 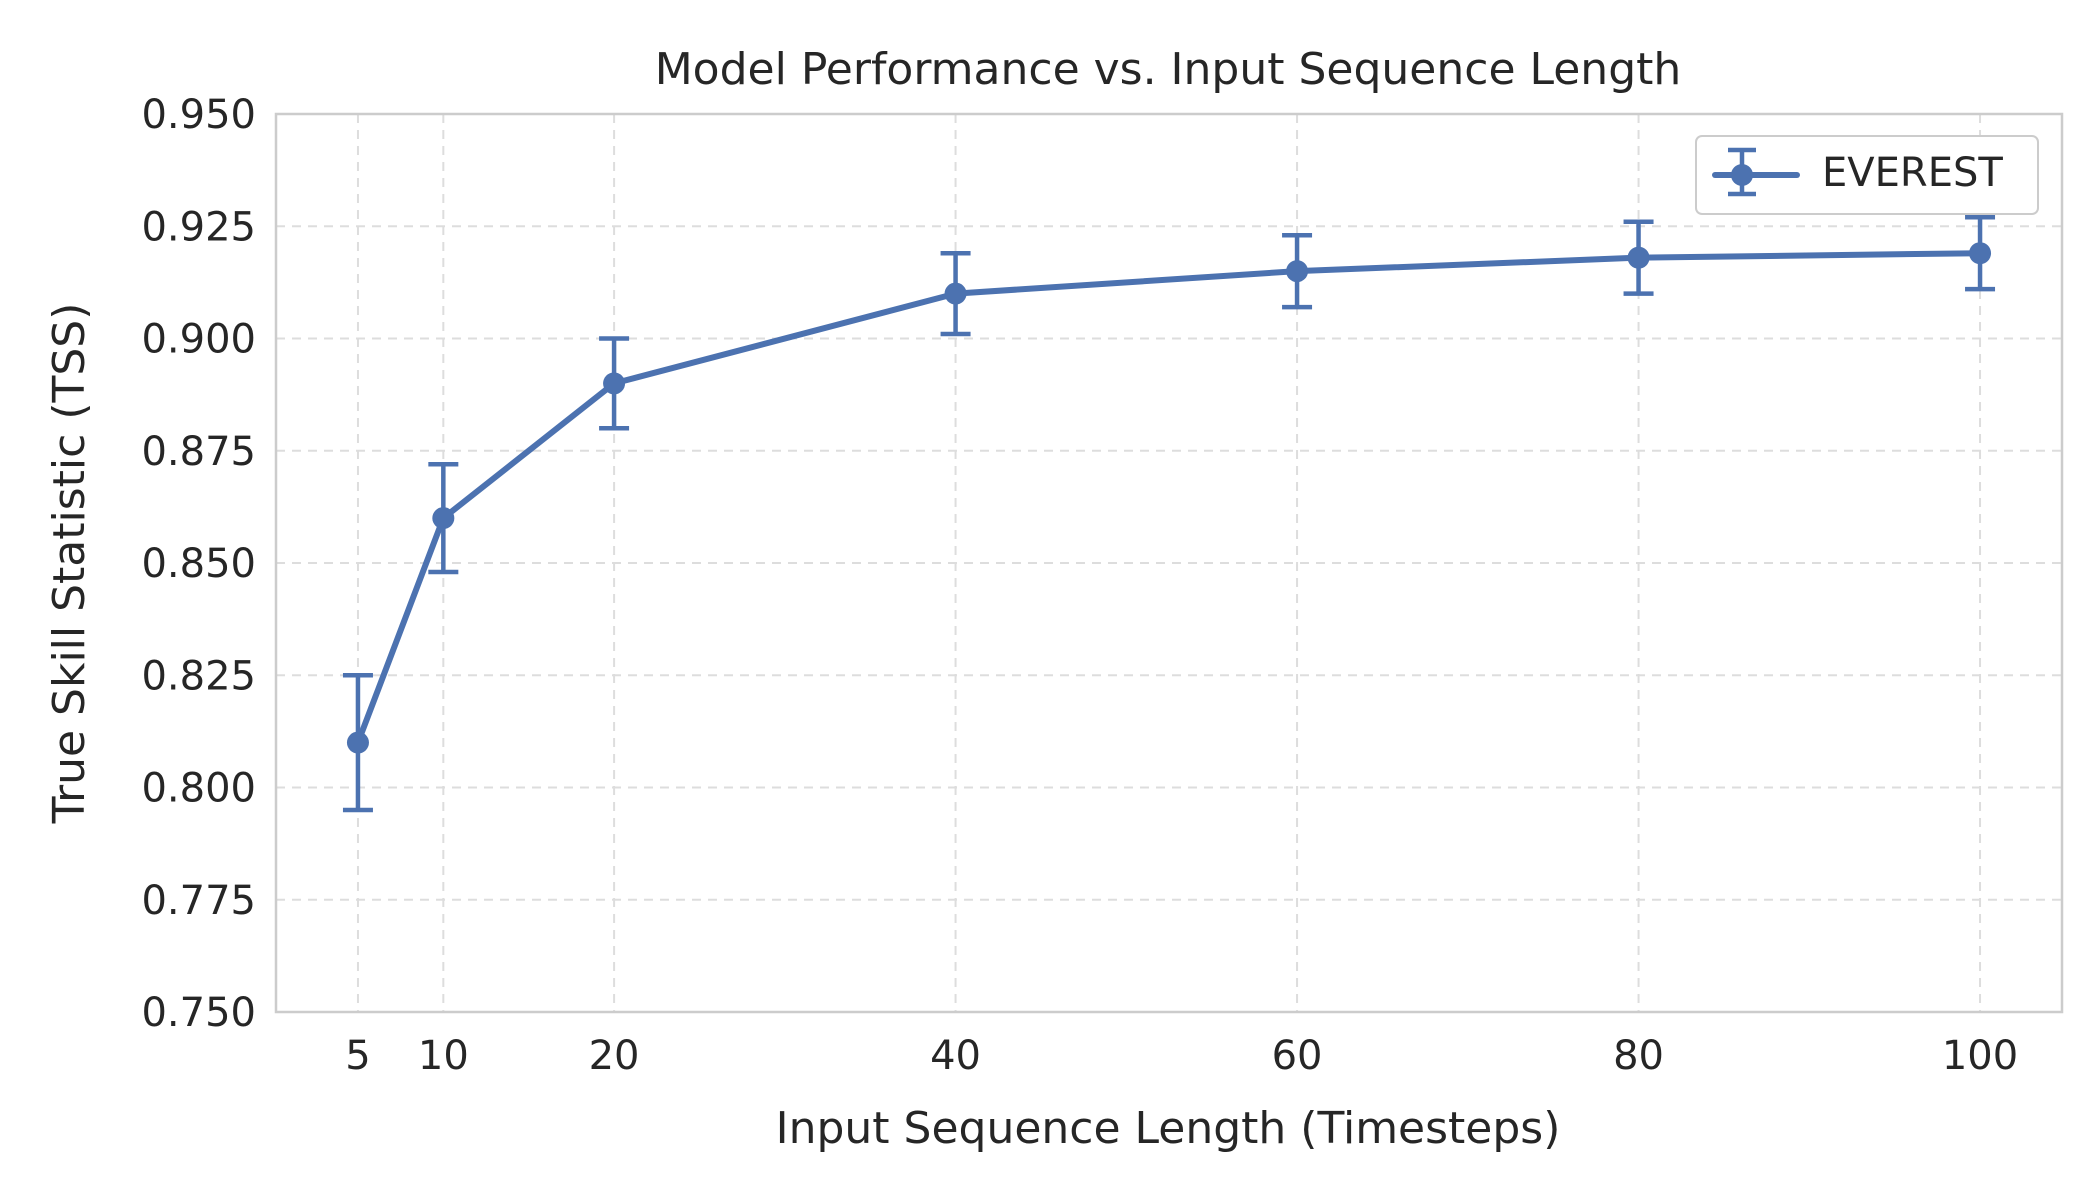 What do you see at coordinates (198, 115) in the screenshot?
I see `y-tick-label: 0.950` at bounding box center [198, 115].